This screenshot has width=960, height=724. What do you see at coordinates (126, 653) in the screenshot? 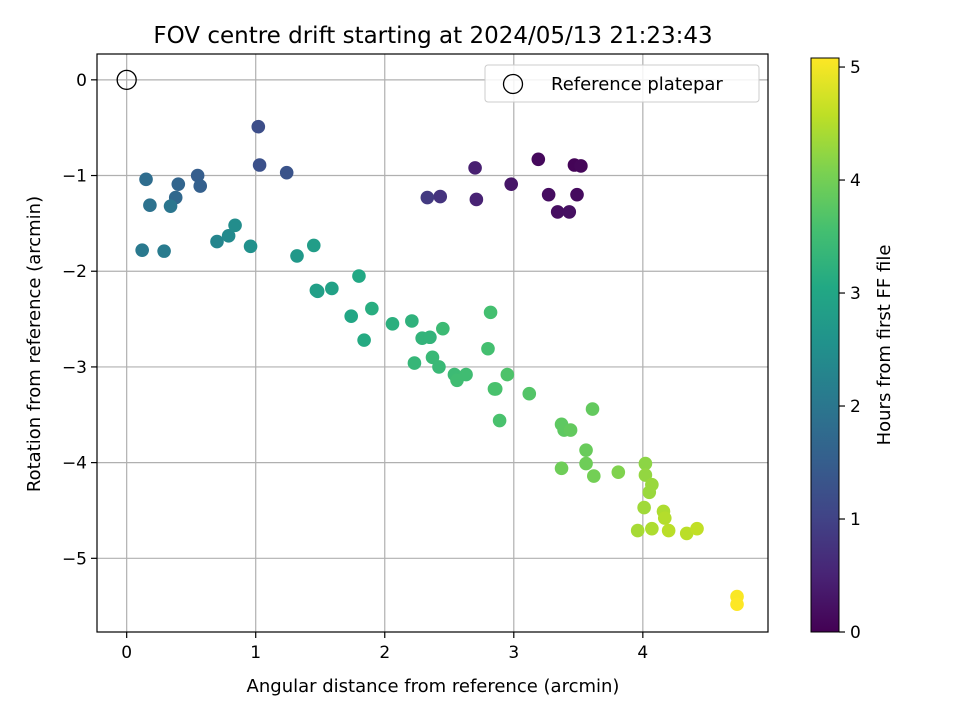
I see `x-tick-label: 0` at bounding box center [126, 653].